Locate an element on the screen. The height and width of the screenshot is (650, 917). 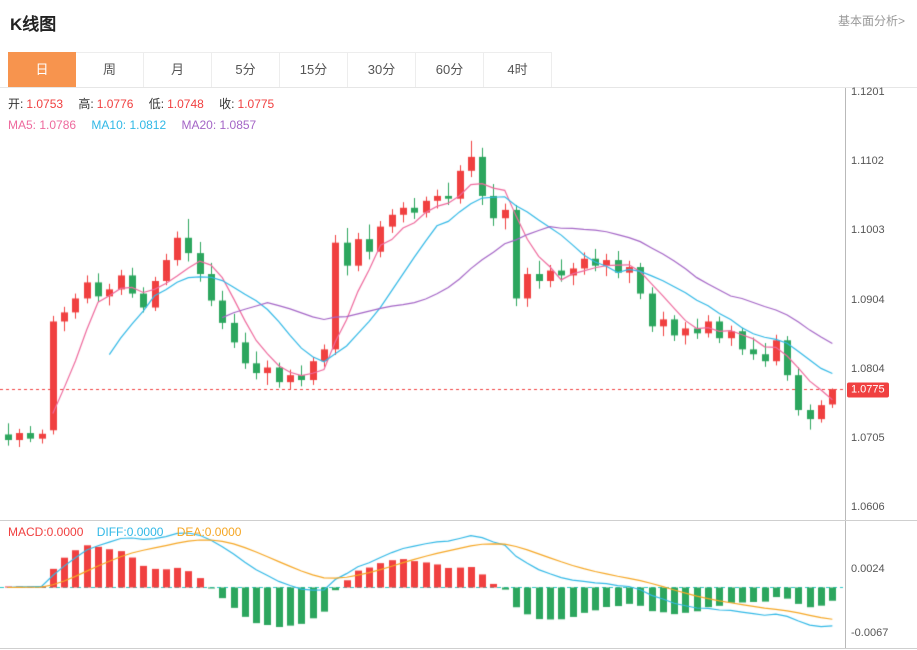
price-axis-label: 1.1003 is located at coordinates (868, 230).